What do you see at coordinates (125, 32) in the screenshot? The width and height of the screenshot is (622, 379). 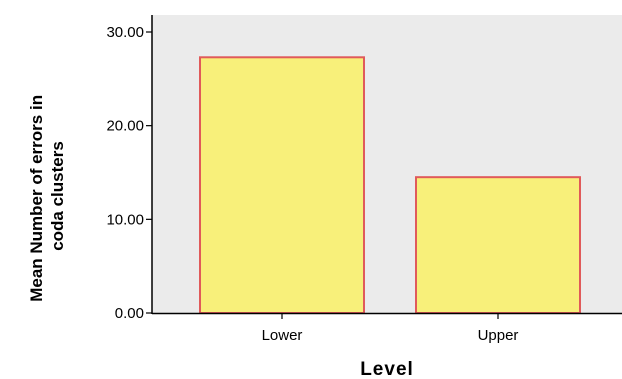 I see `y-tick-label: 30.00` at bounding box center [125, 32].